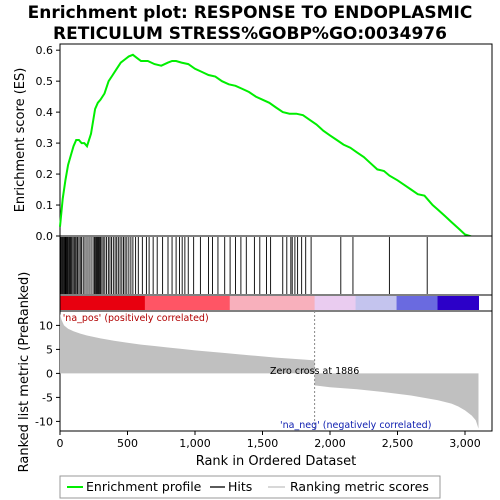  What do you see at coordinates (47, 397) in the screenshot?
I see `metric-y-tick-label: -5` at bounding box center [47, 397].